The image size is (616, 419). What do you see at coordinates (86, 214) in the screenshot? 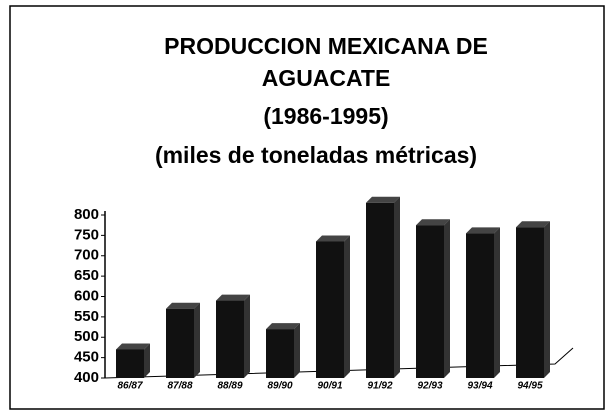
I see `y-tick-label: 800` at bounding box center [86, 214].